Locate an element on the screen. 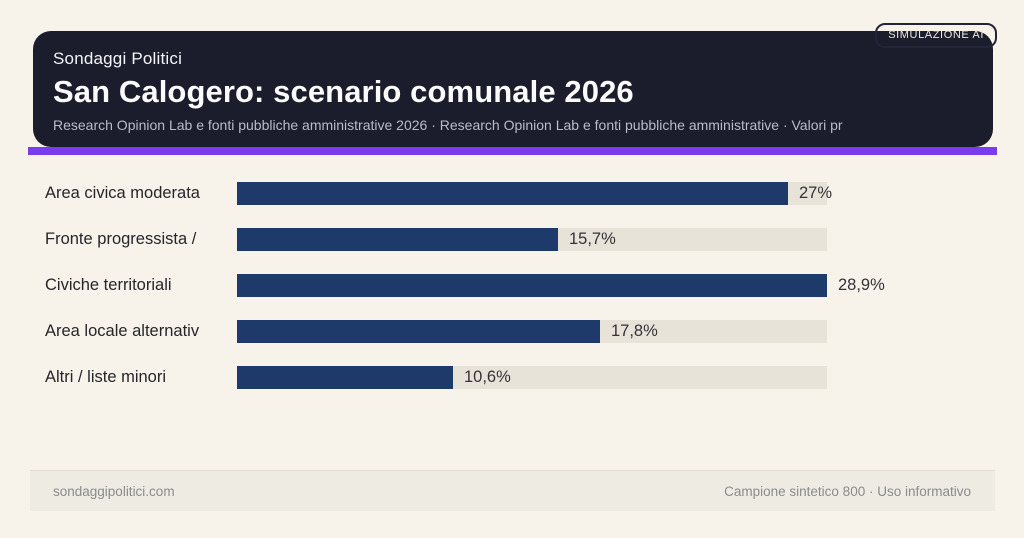 Image resolution: width=1024 pixels, height=538 pixels. header-kicker: Sondaggi Politici is located at coordinates (118, 58).